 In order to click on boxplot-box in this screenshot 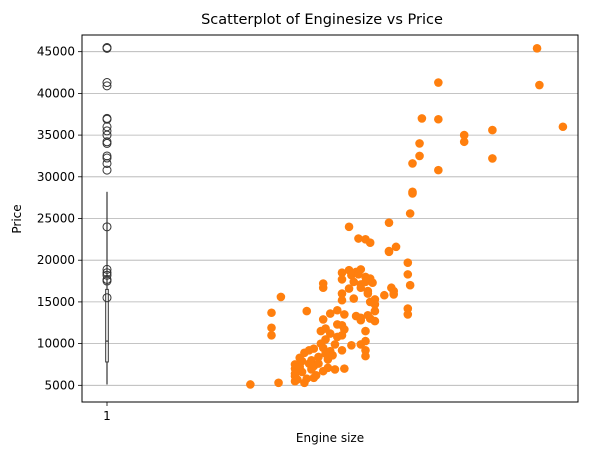, I will do `click(107, 325)`.